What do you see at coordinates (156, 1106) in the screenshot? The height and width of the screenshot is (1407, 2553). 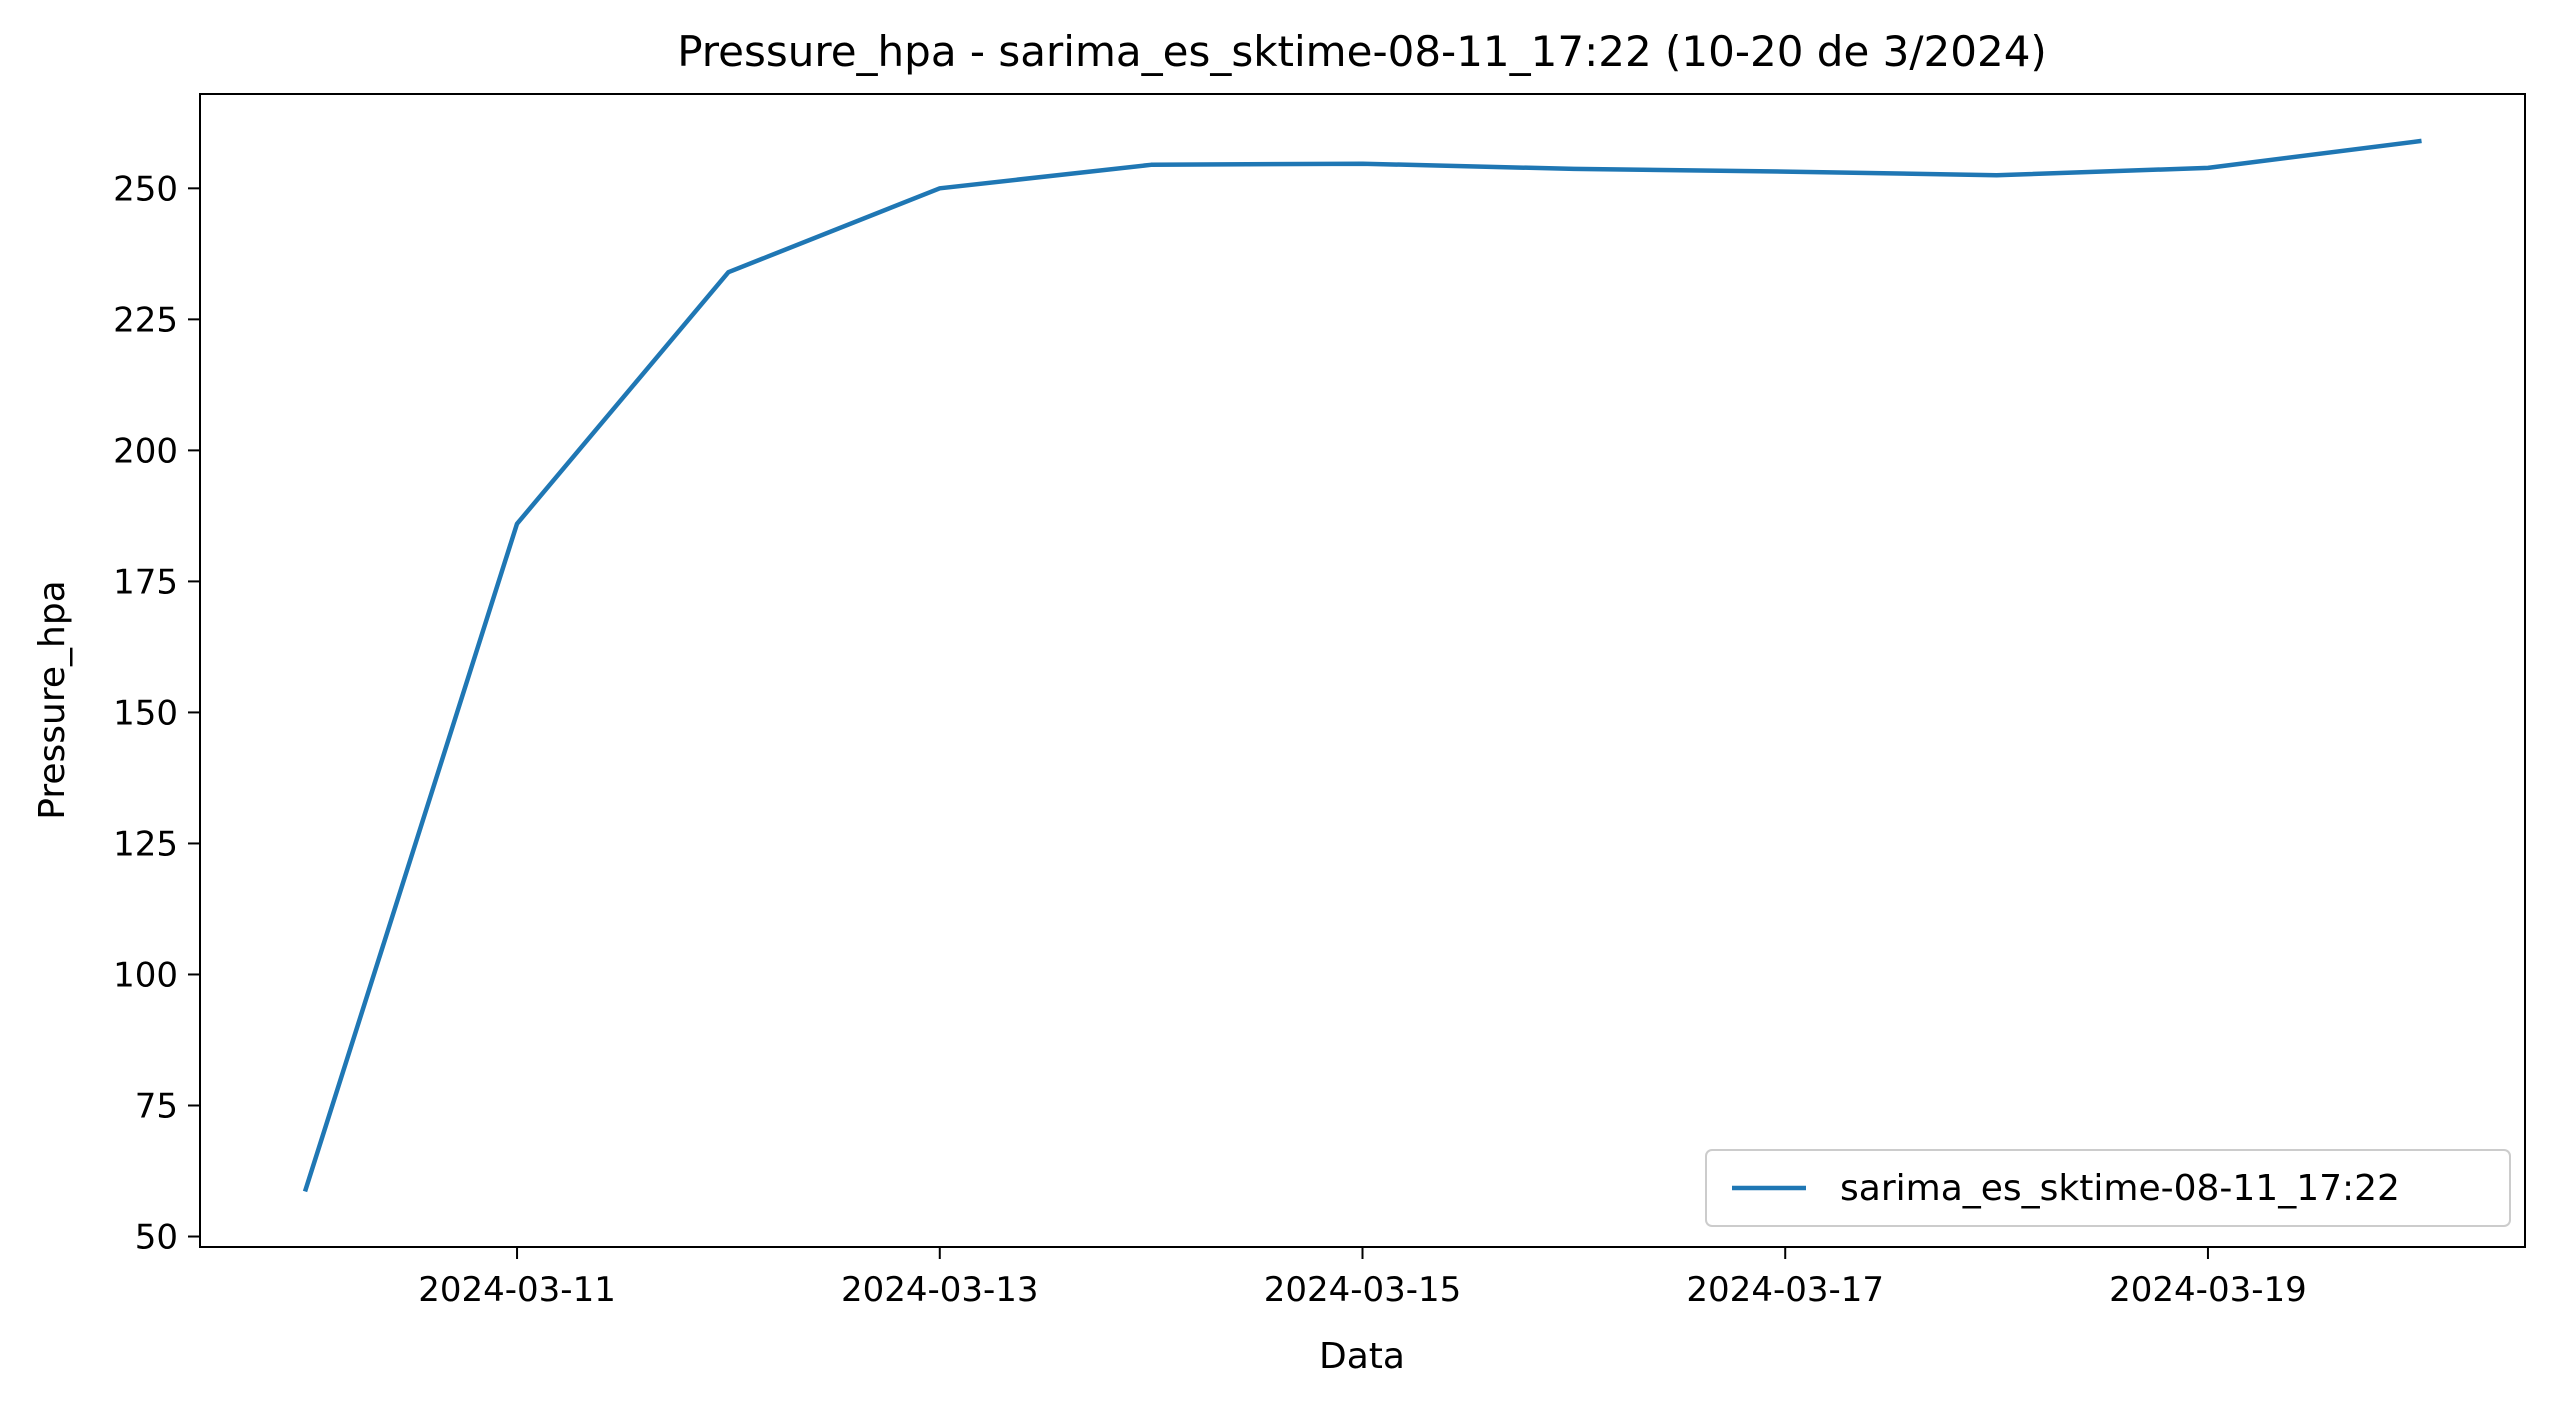 I see `y-tick-label: 75` at bounding box center [156, 1106].